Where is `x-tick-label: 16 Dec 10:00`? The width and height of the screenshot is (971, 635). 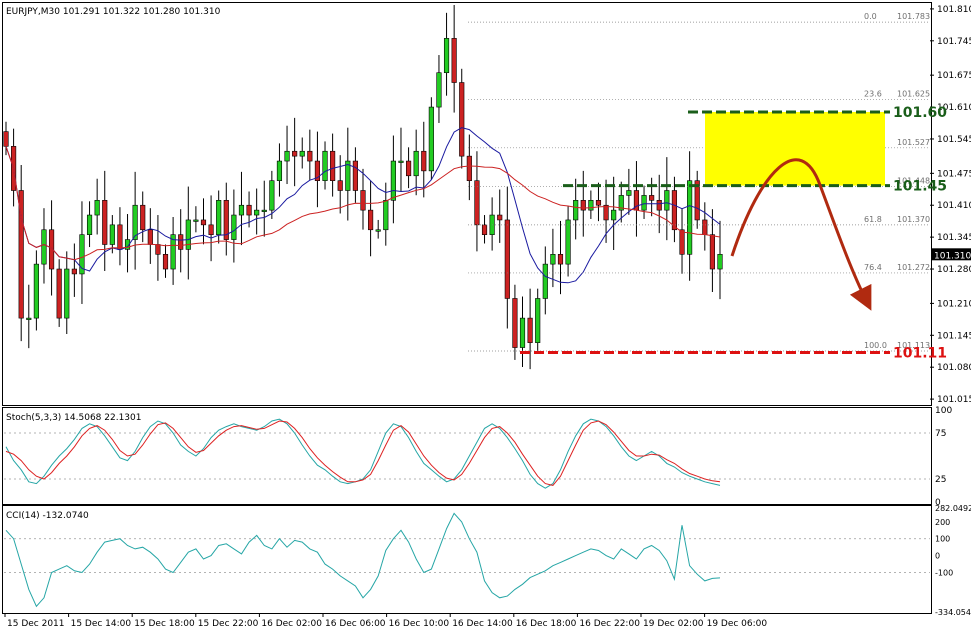 x-tick-label: 16 Dec 10:00 is located at coordinates (419, 624).